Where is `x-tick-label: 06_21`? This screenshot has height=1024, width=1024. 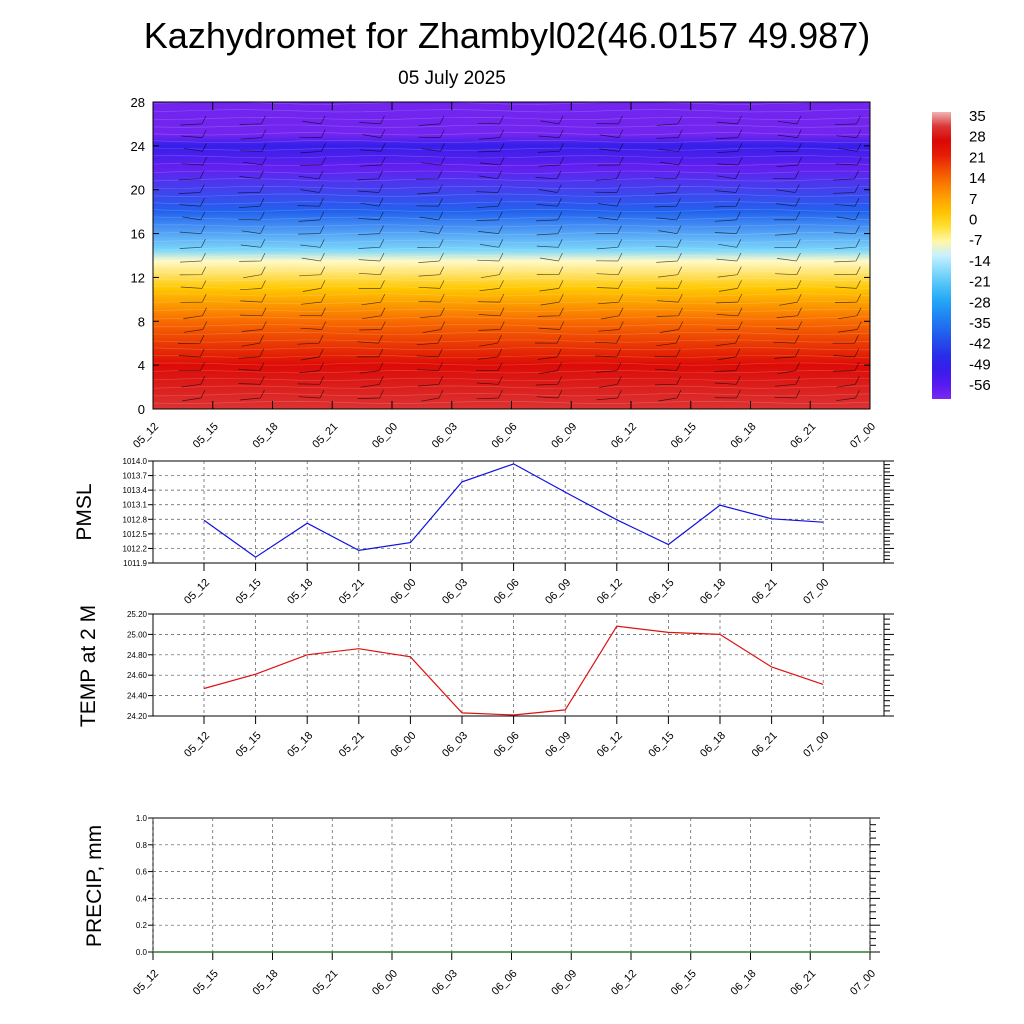 x-tick-label: 06_21 is located at coordinates (765, 592).